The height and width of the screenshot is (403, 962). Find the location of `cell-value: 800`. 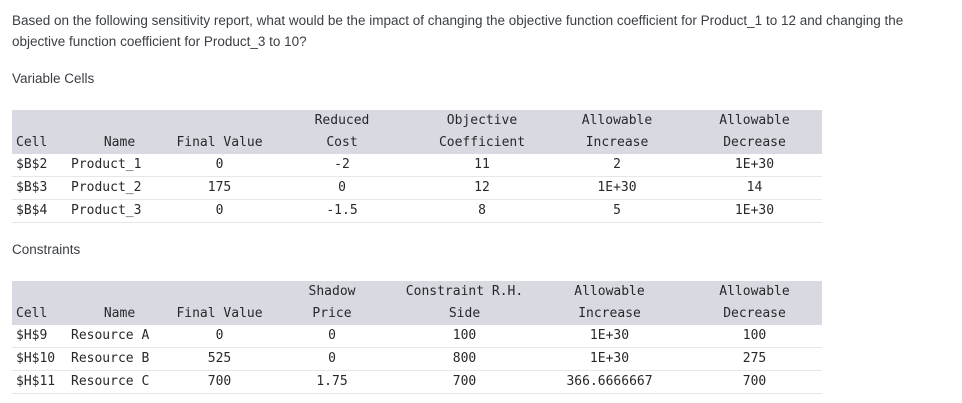

cell-value: 800 is located at coordinates (464, 359).